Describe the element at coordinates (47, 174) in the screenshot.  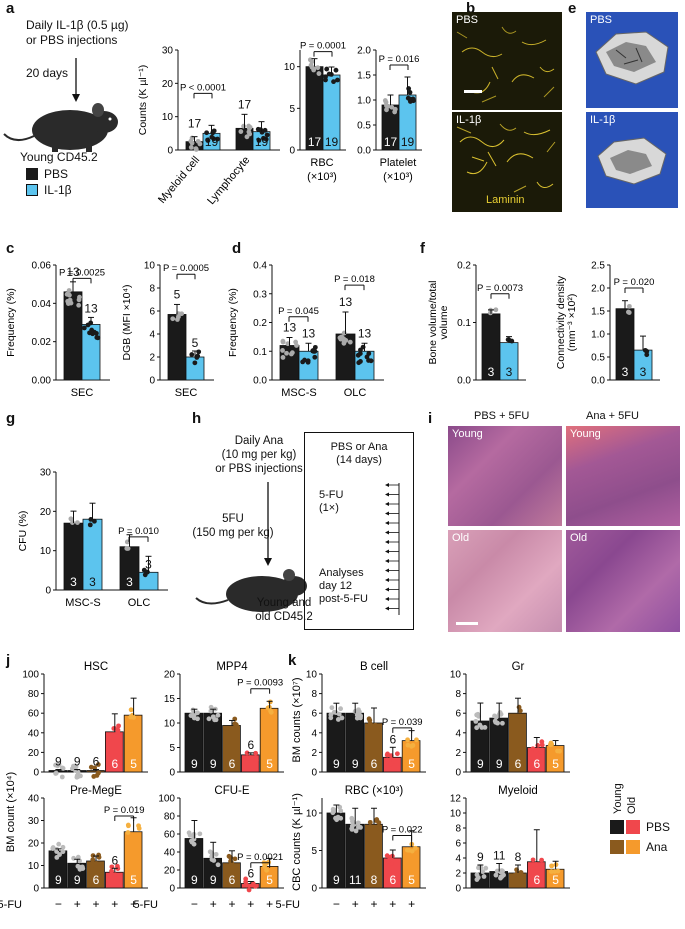
I see `legend-pbs: PBS` at that location.